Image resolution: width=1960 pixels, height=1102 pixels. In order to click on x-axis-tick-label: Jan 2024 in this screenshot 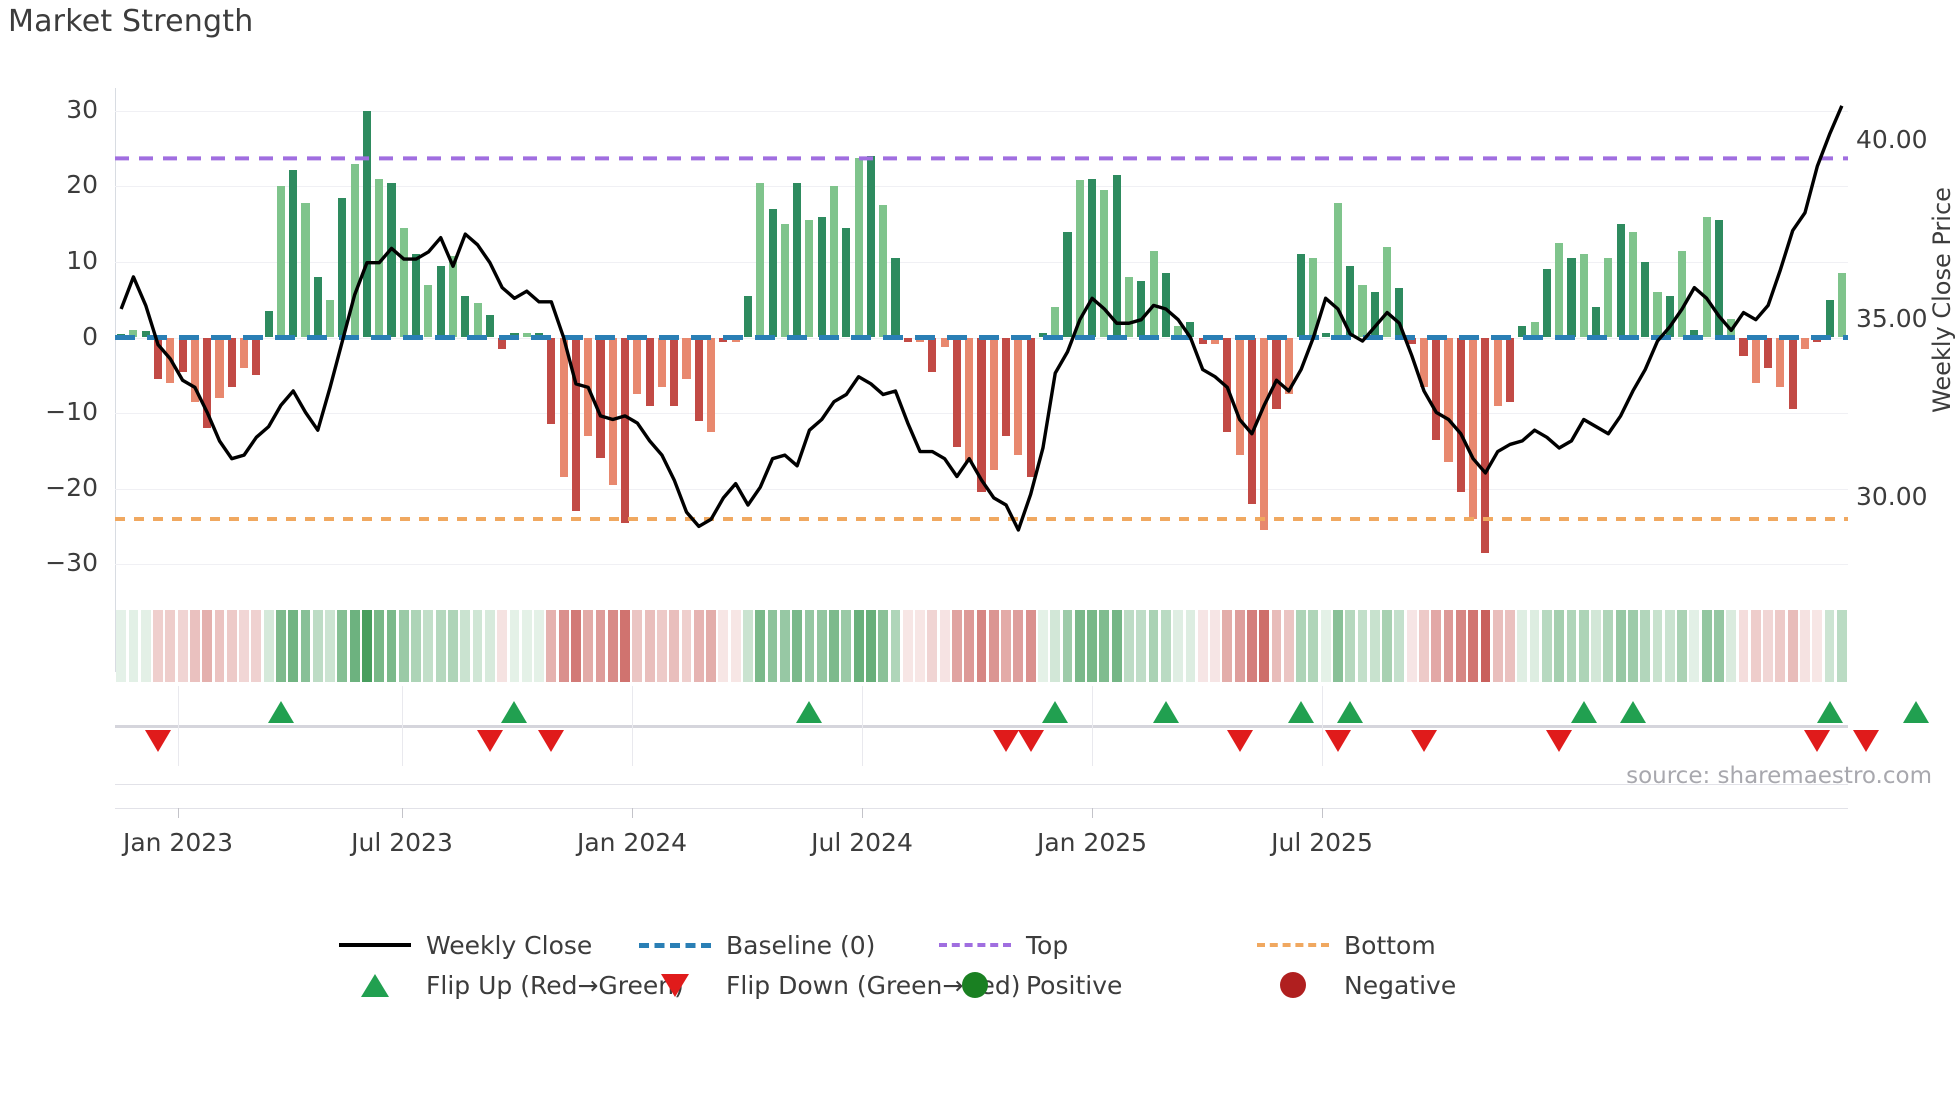, I will do `click(632, 842)`.